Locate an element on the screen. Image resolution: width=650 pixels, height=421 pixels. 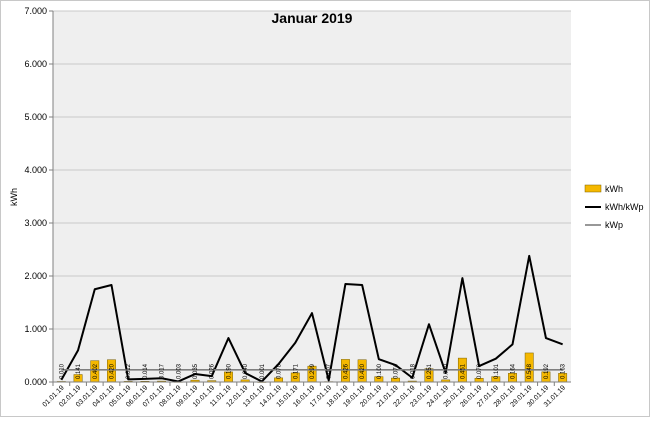
bar-label-25.01.19: 0.451 is located at coordinates (463, 371).